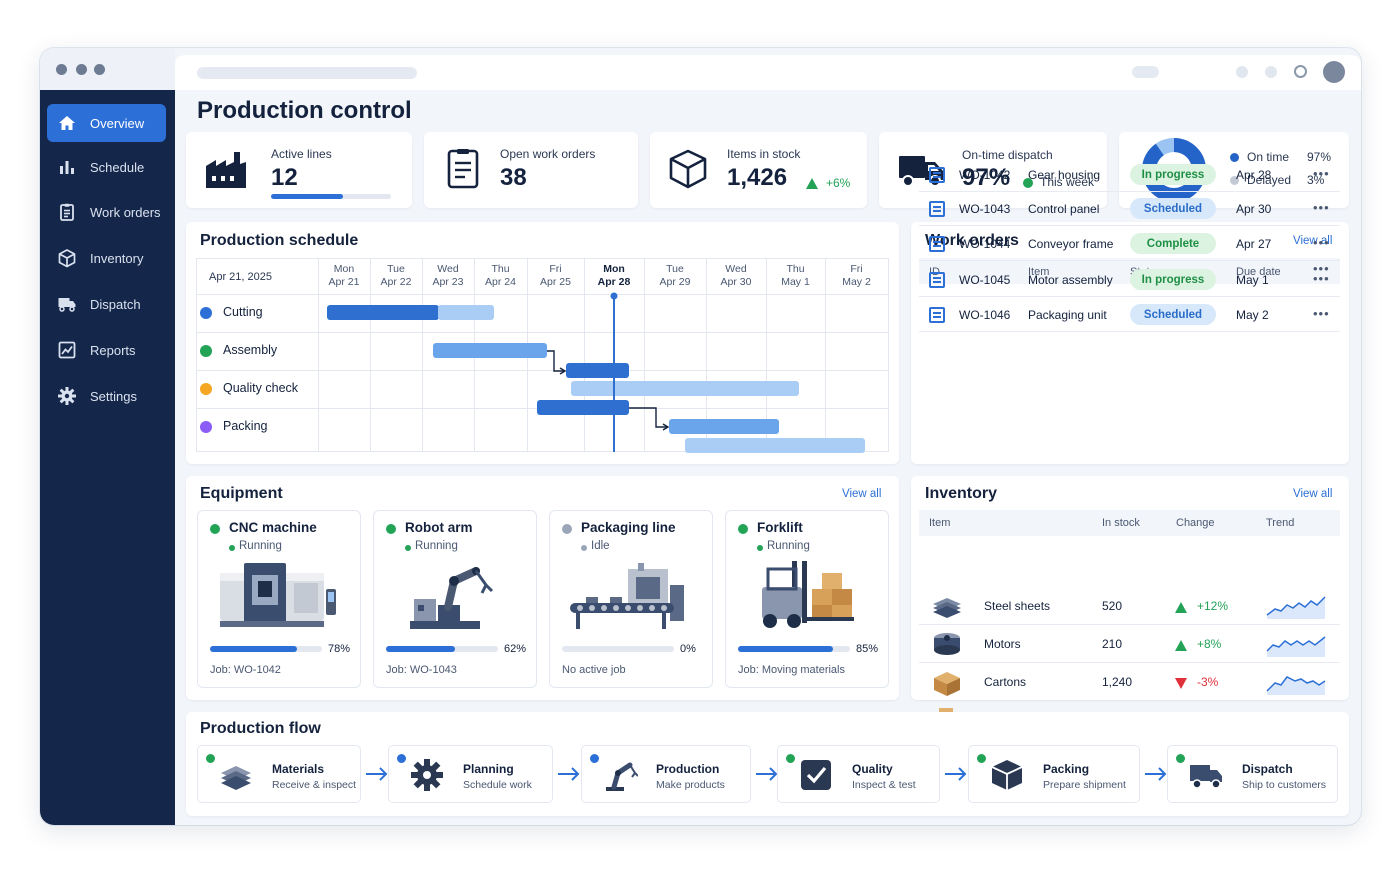 This screenshot has width=1400, height=876. Describe the element at coordinates (106, 304) in the screenshot. I see `sidebar-item-dispatch: Dispatch` at that location.